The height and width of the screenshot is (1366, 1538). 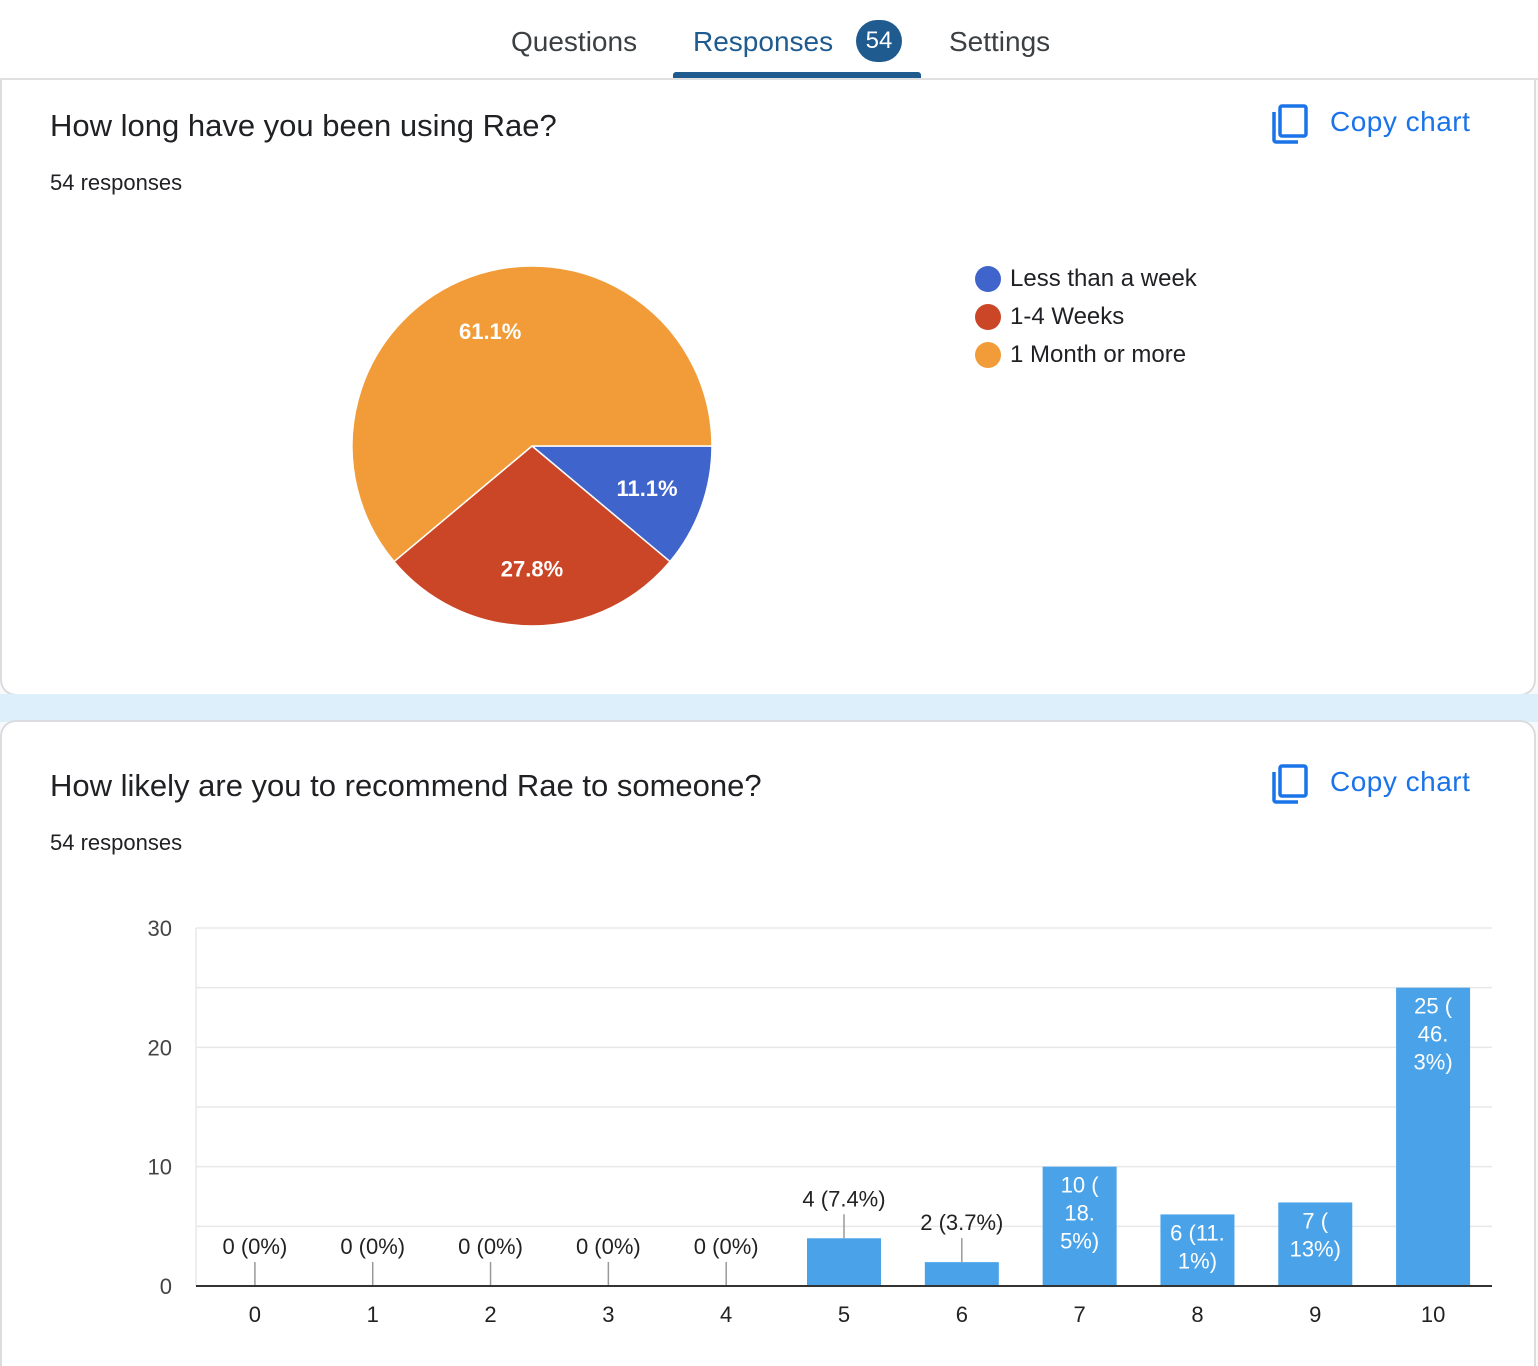 I want to click on pie-chart: 11.1% 27.8% 61.1%, so click(x=532, y=446).